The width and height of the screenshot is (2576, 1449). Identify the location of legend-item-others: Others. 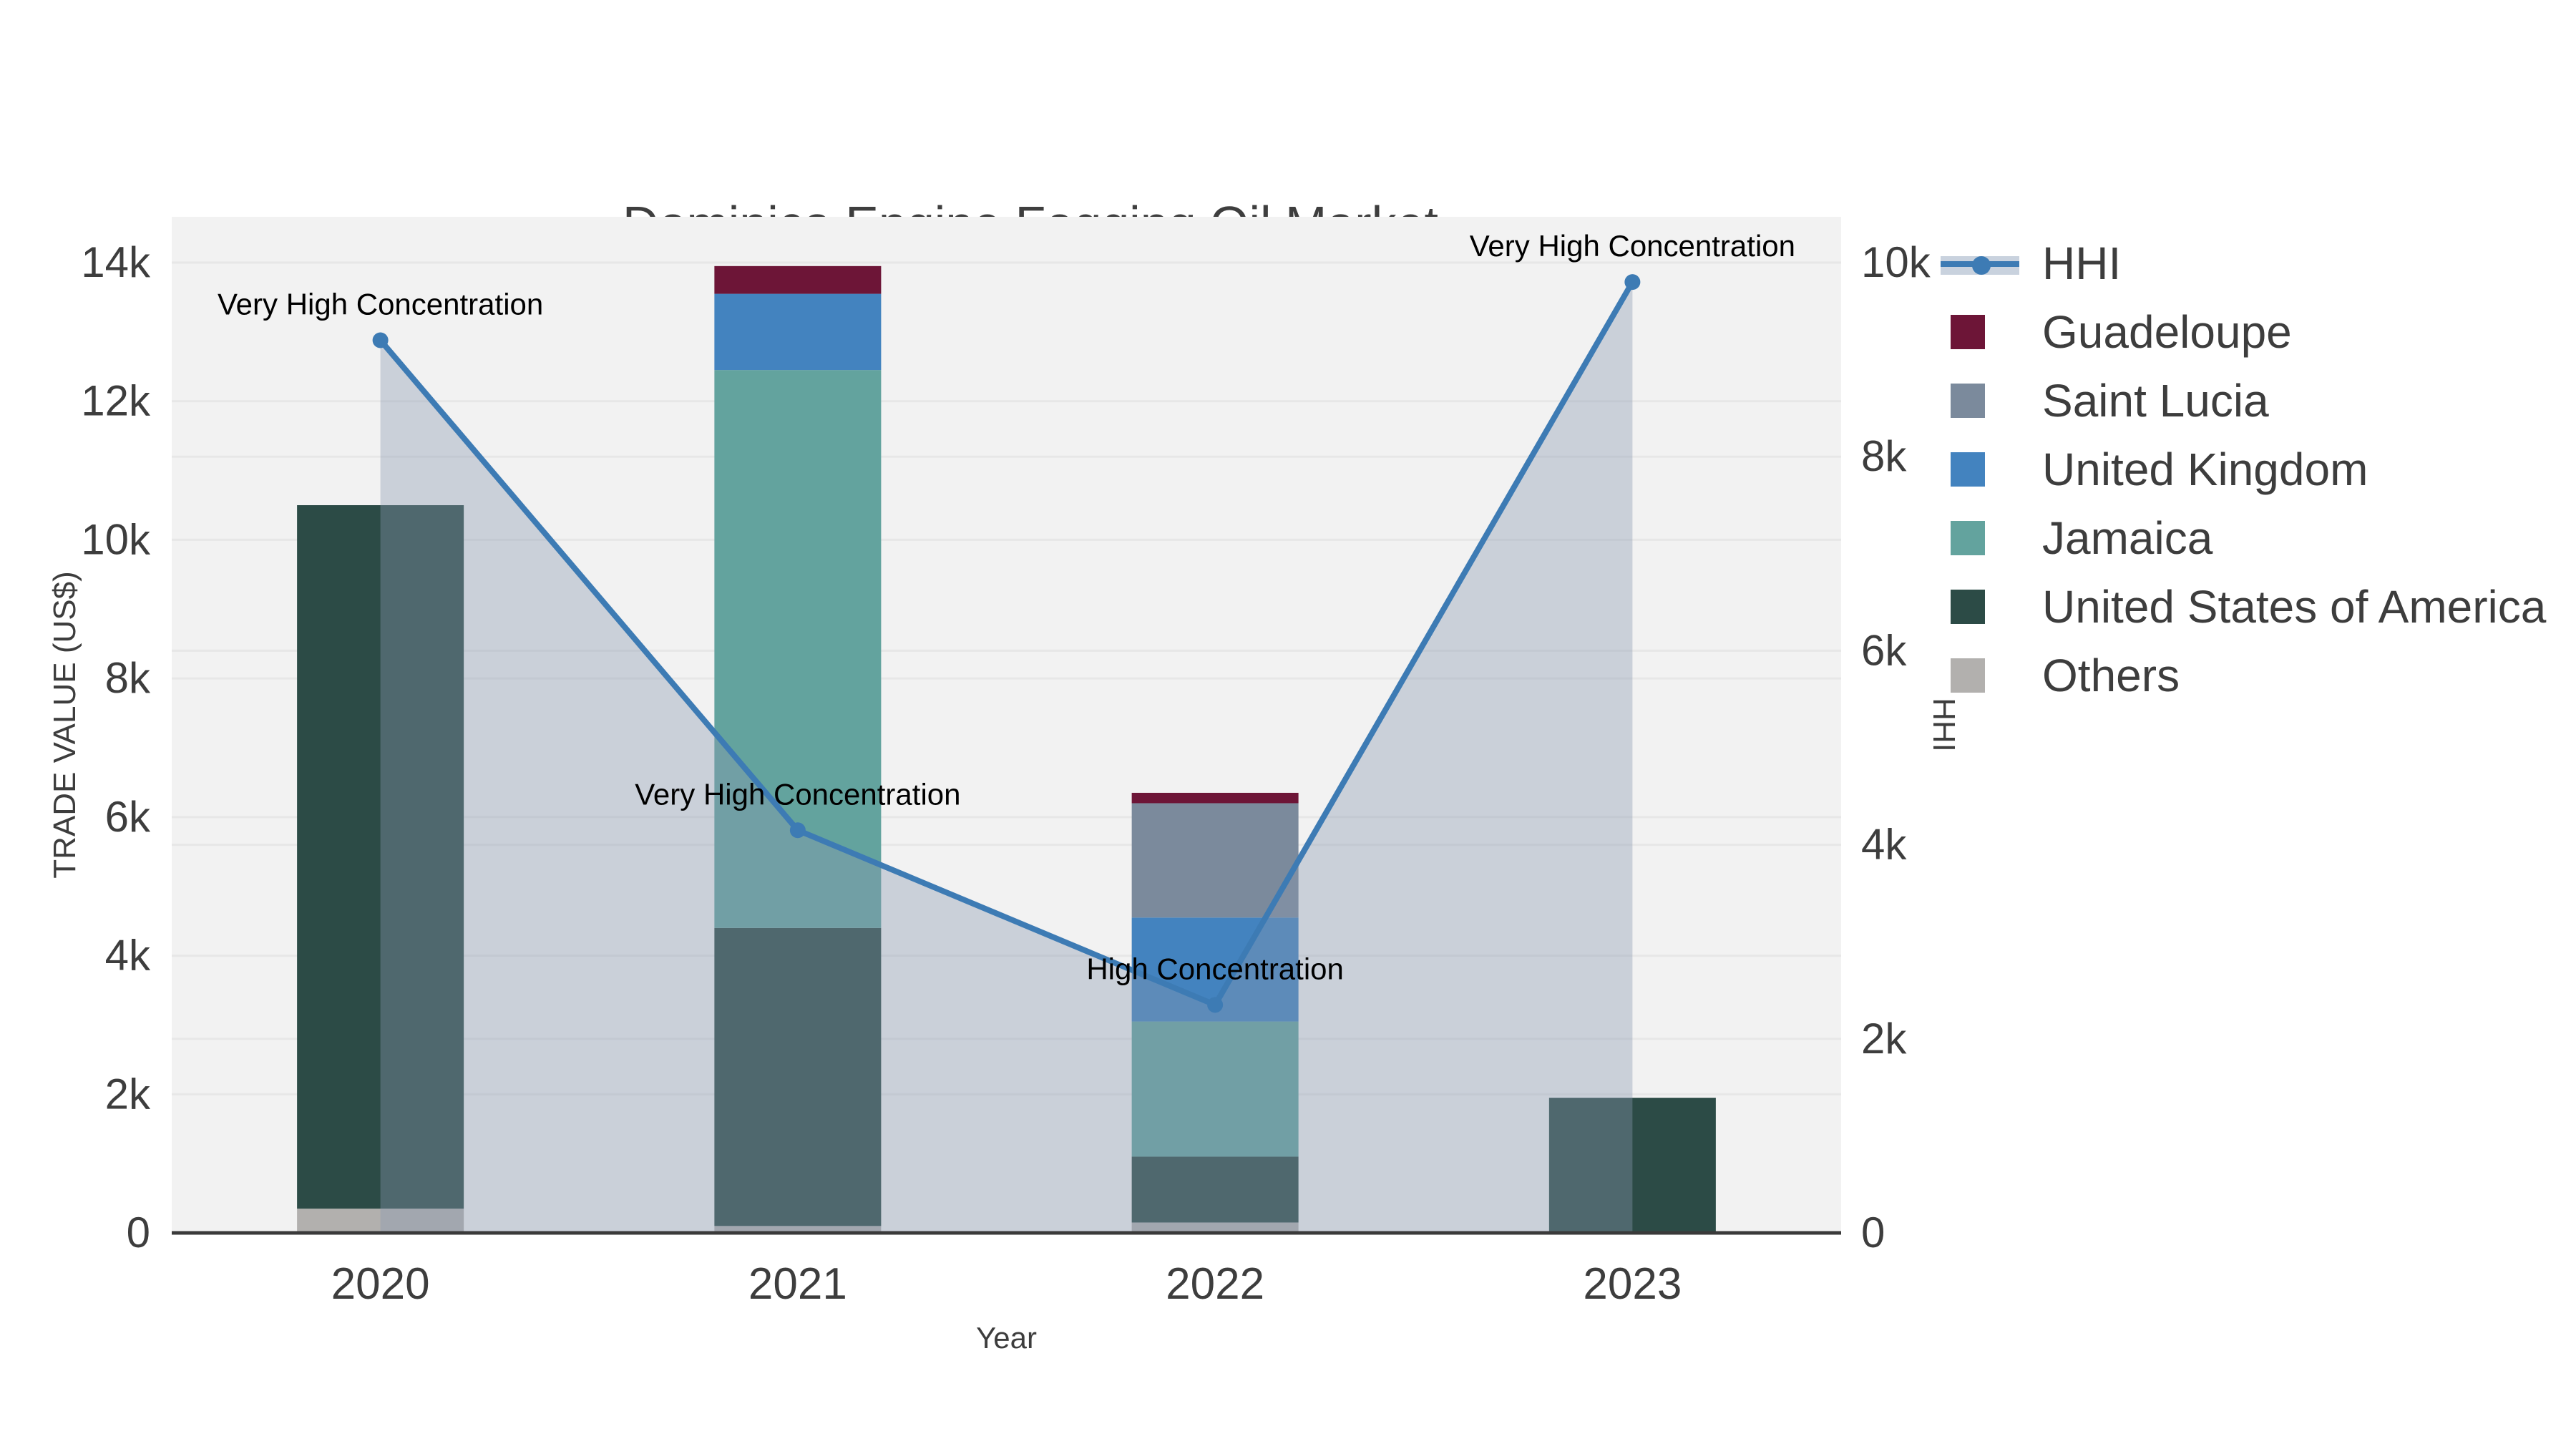
(2243, 675).